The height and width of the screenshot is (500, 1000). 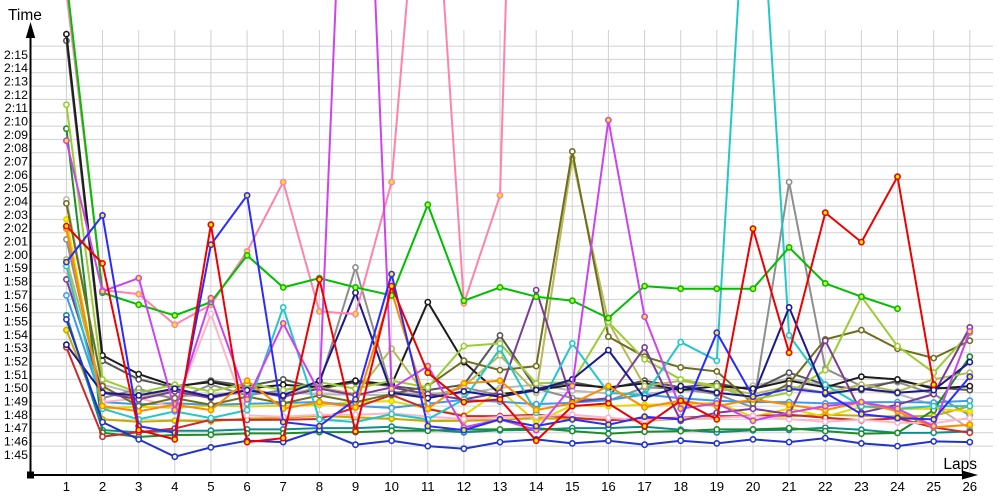 What do you see at coordinates (391, 486) in the screenshot?
I see `svg-text: 10` at bounding box center [391, 486].